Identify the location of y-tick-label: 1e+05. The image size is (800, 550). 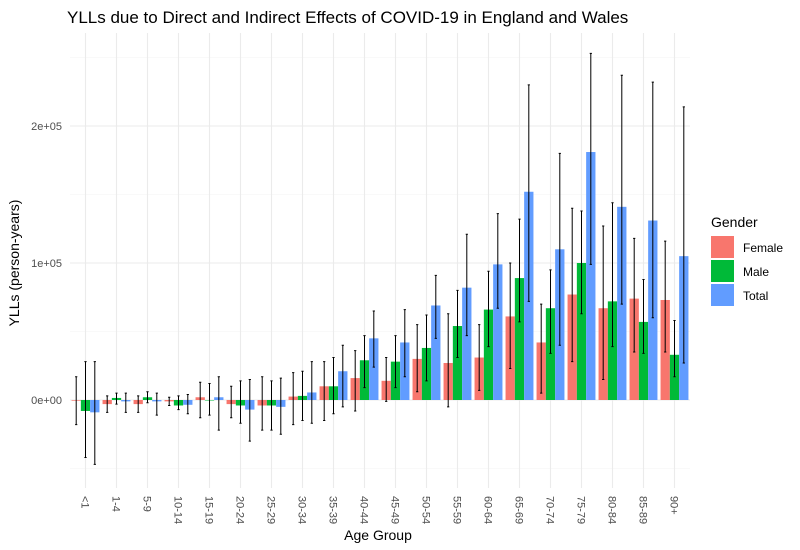
(46, 264).